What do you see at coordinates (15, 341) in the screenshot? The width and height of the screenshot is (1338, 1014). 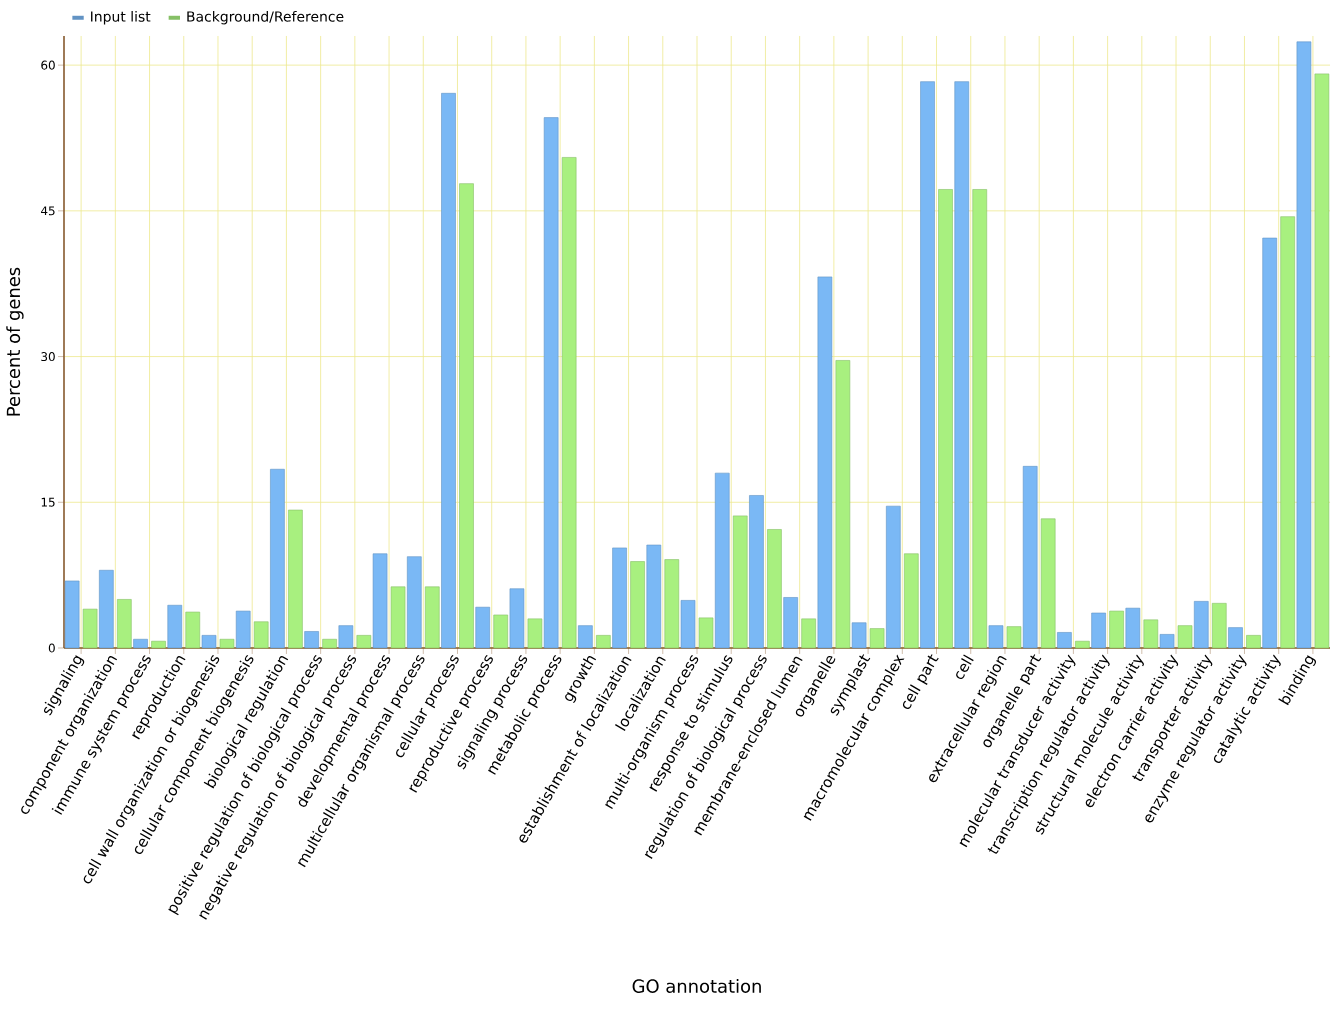 I see `y-axis-title: Percent of genes` at bounding box center [15, 341].